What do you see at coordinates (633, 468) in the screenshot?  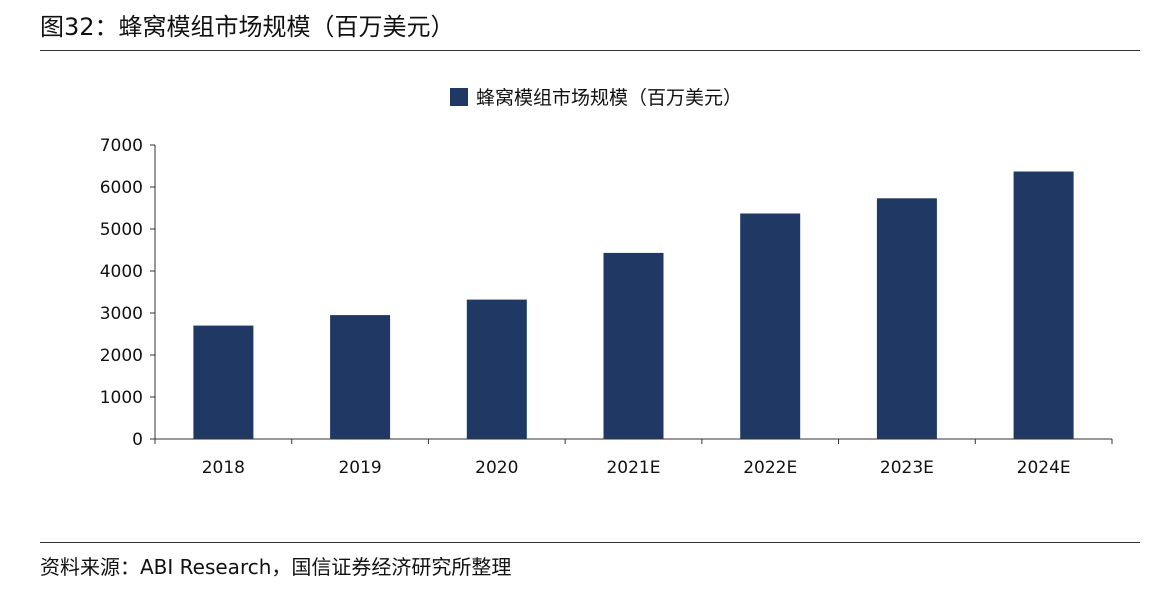 I see `x-tick-label: 2021E` at bounding box center [633, 468].